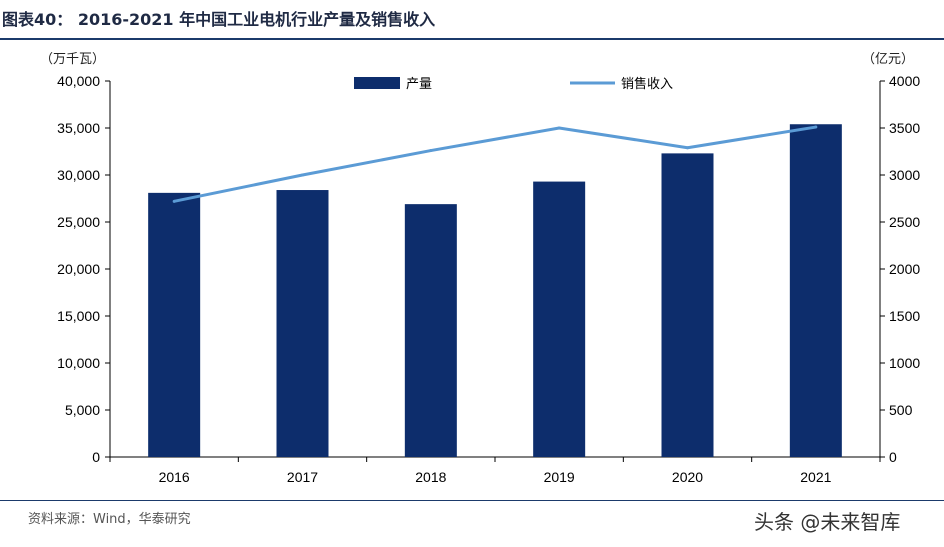 Image resolution: width=944 pixels, height=547 pixels. I want to click on right-tick-label: 500, so click(901, 410).